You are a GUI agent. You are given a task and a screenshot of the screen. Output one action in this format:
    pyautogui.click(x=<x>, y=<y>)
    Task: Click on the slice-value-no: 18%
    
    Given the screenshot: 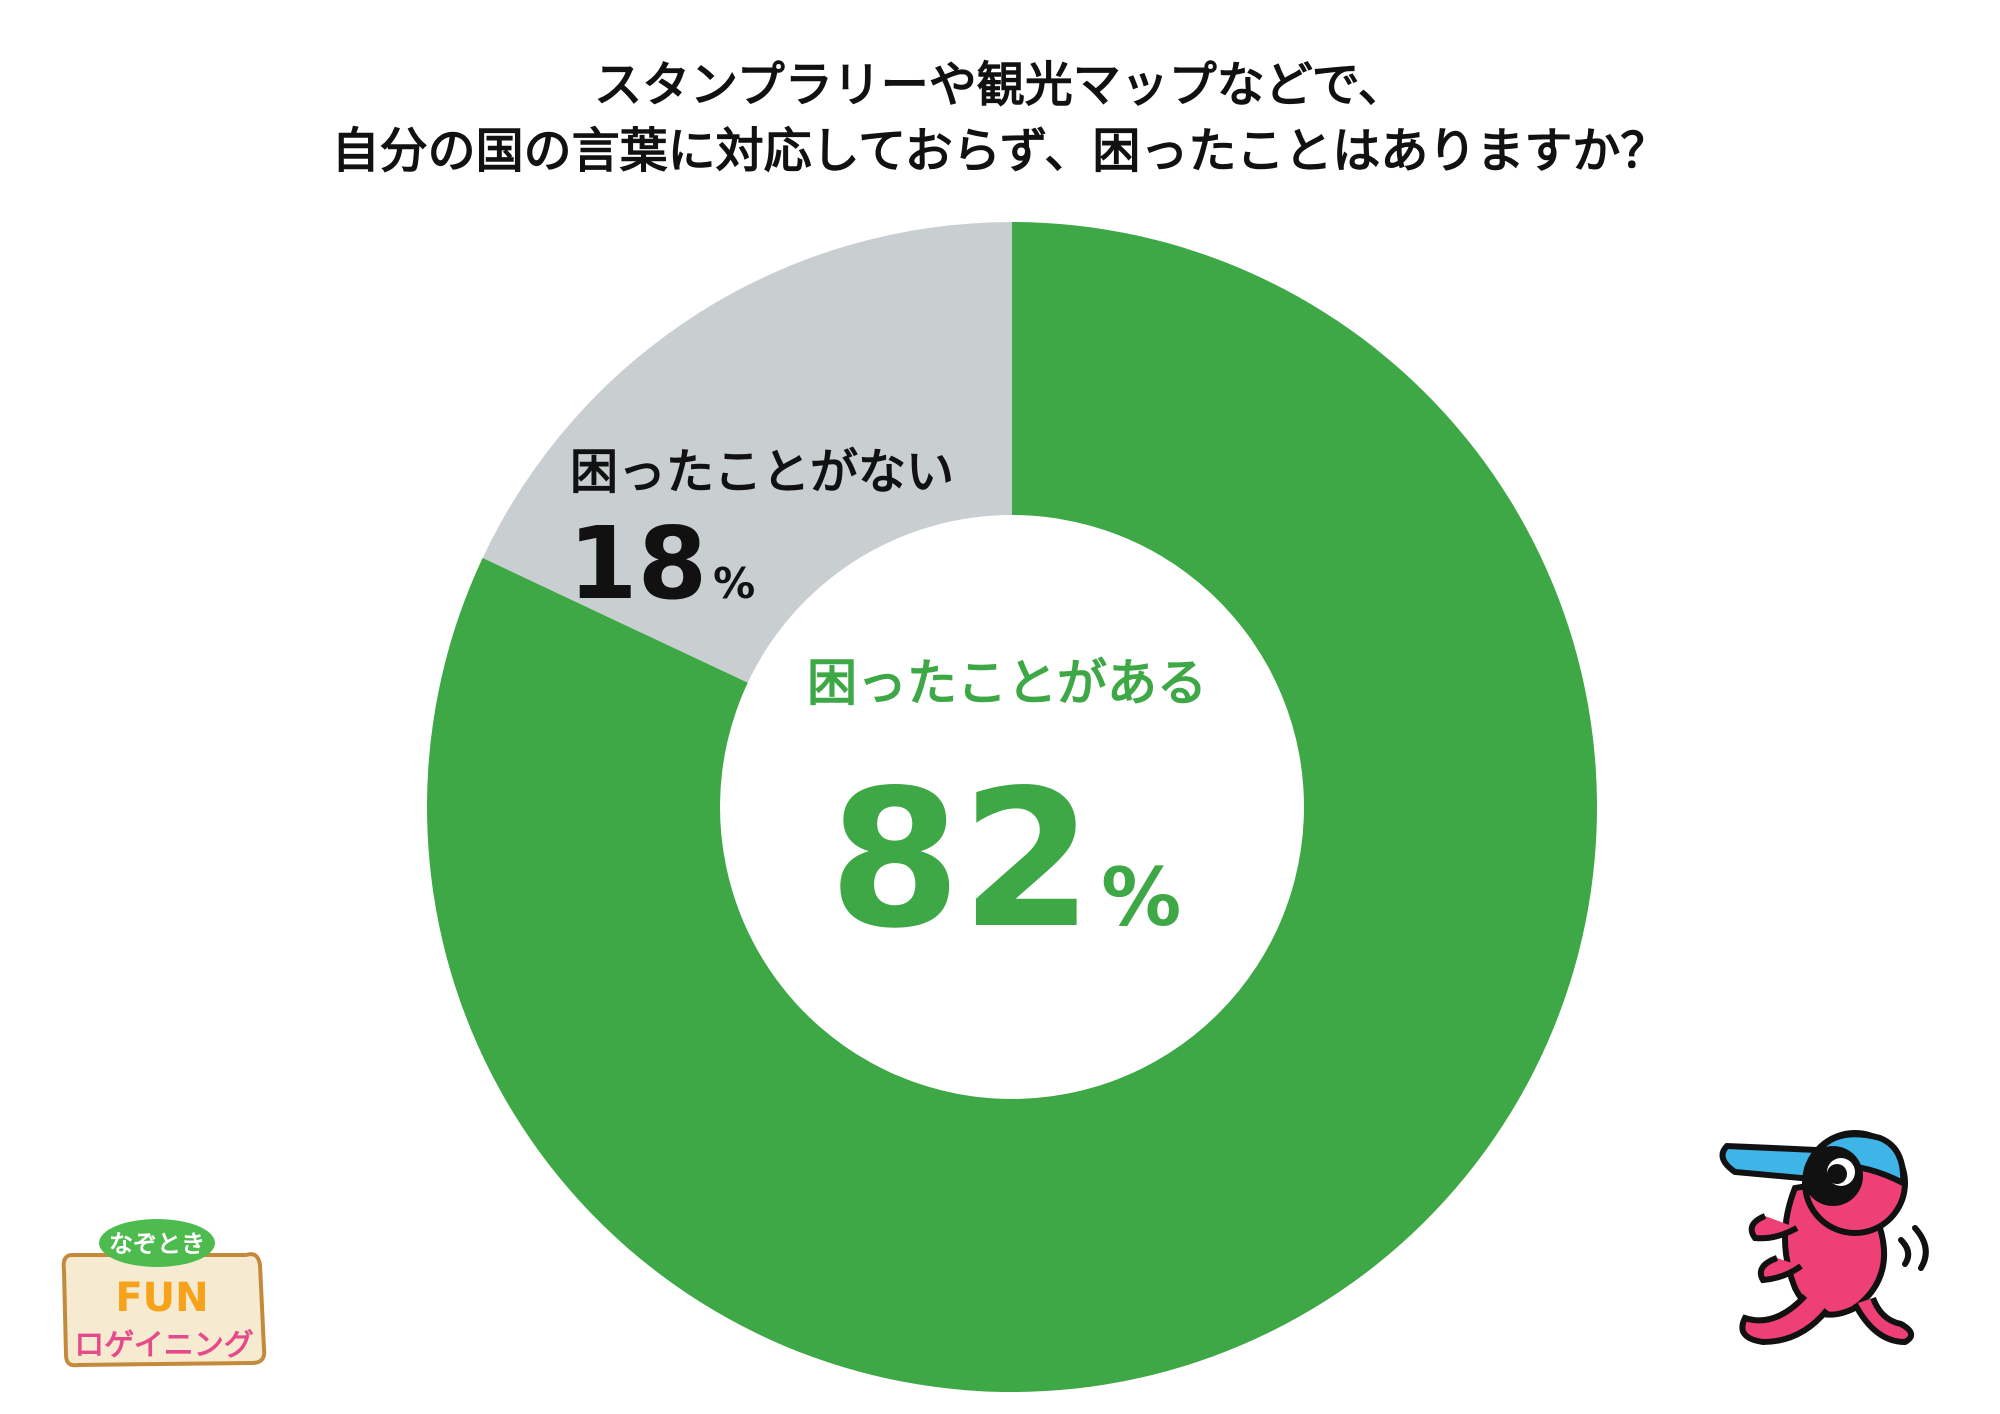 What is the action you would take?
    pyautogui.click(x=661, y=563)
    